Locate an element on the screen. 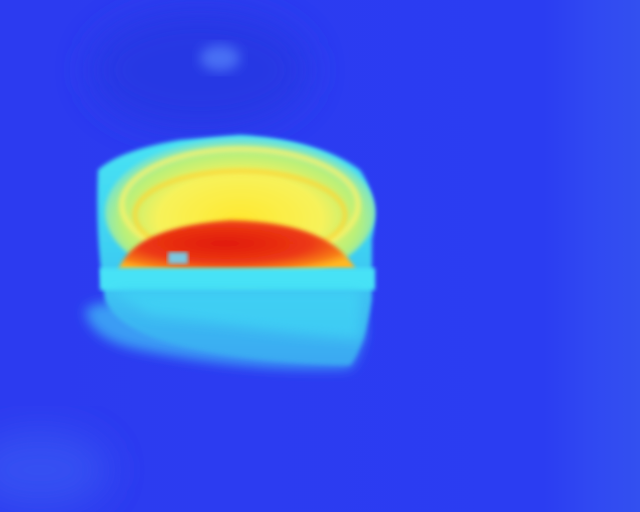  warm-spot is located at coordinates (220, 58).